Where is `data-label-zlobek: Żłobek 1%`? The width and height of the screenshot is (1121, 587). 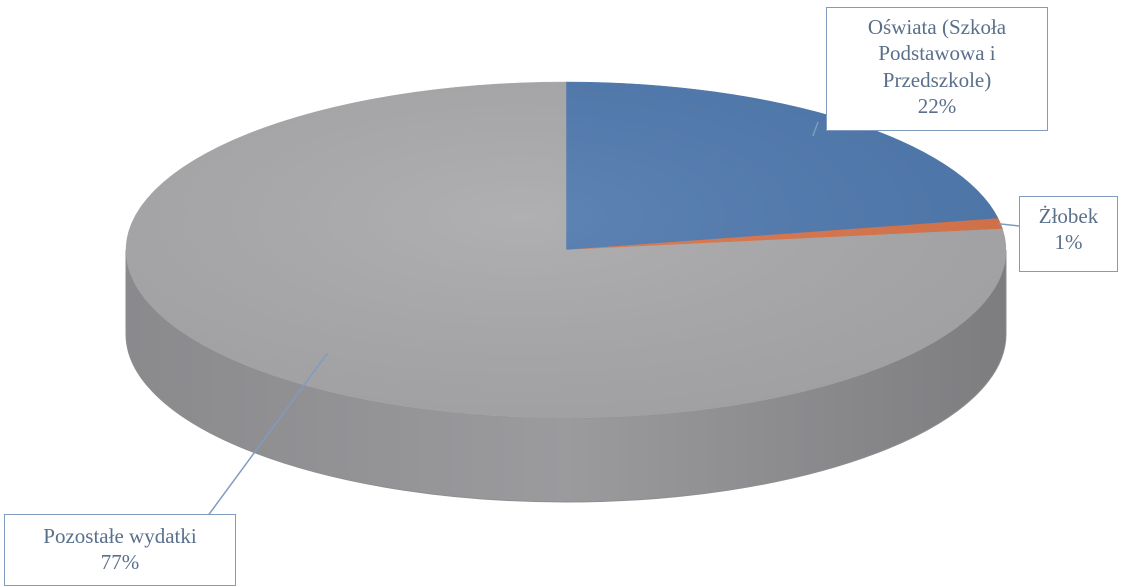
data-label-zlobek: Żłobek 1% is located at coordinates (1068, 234).